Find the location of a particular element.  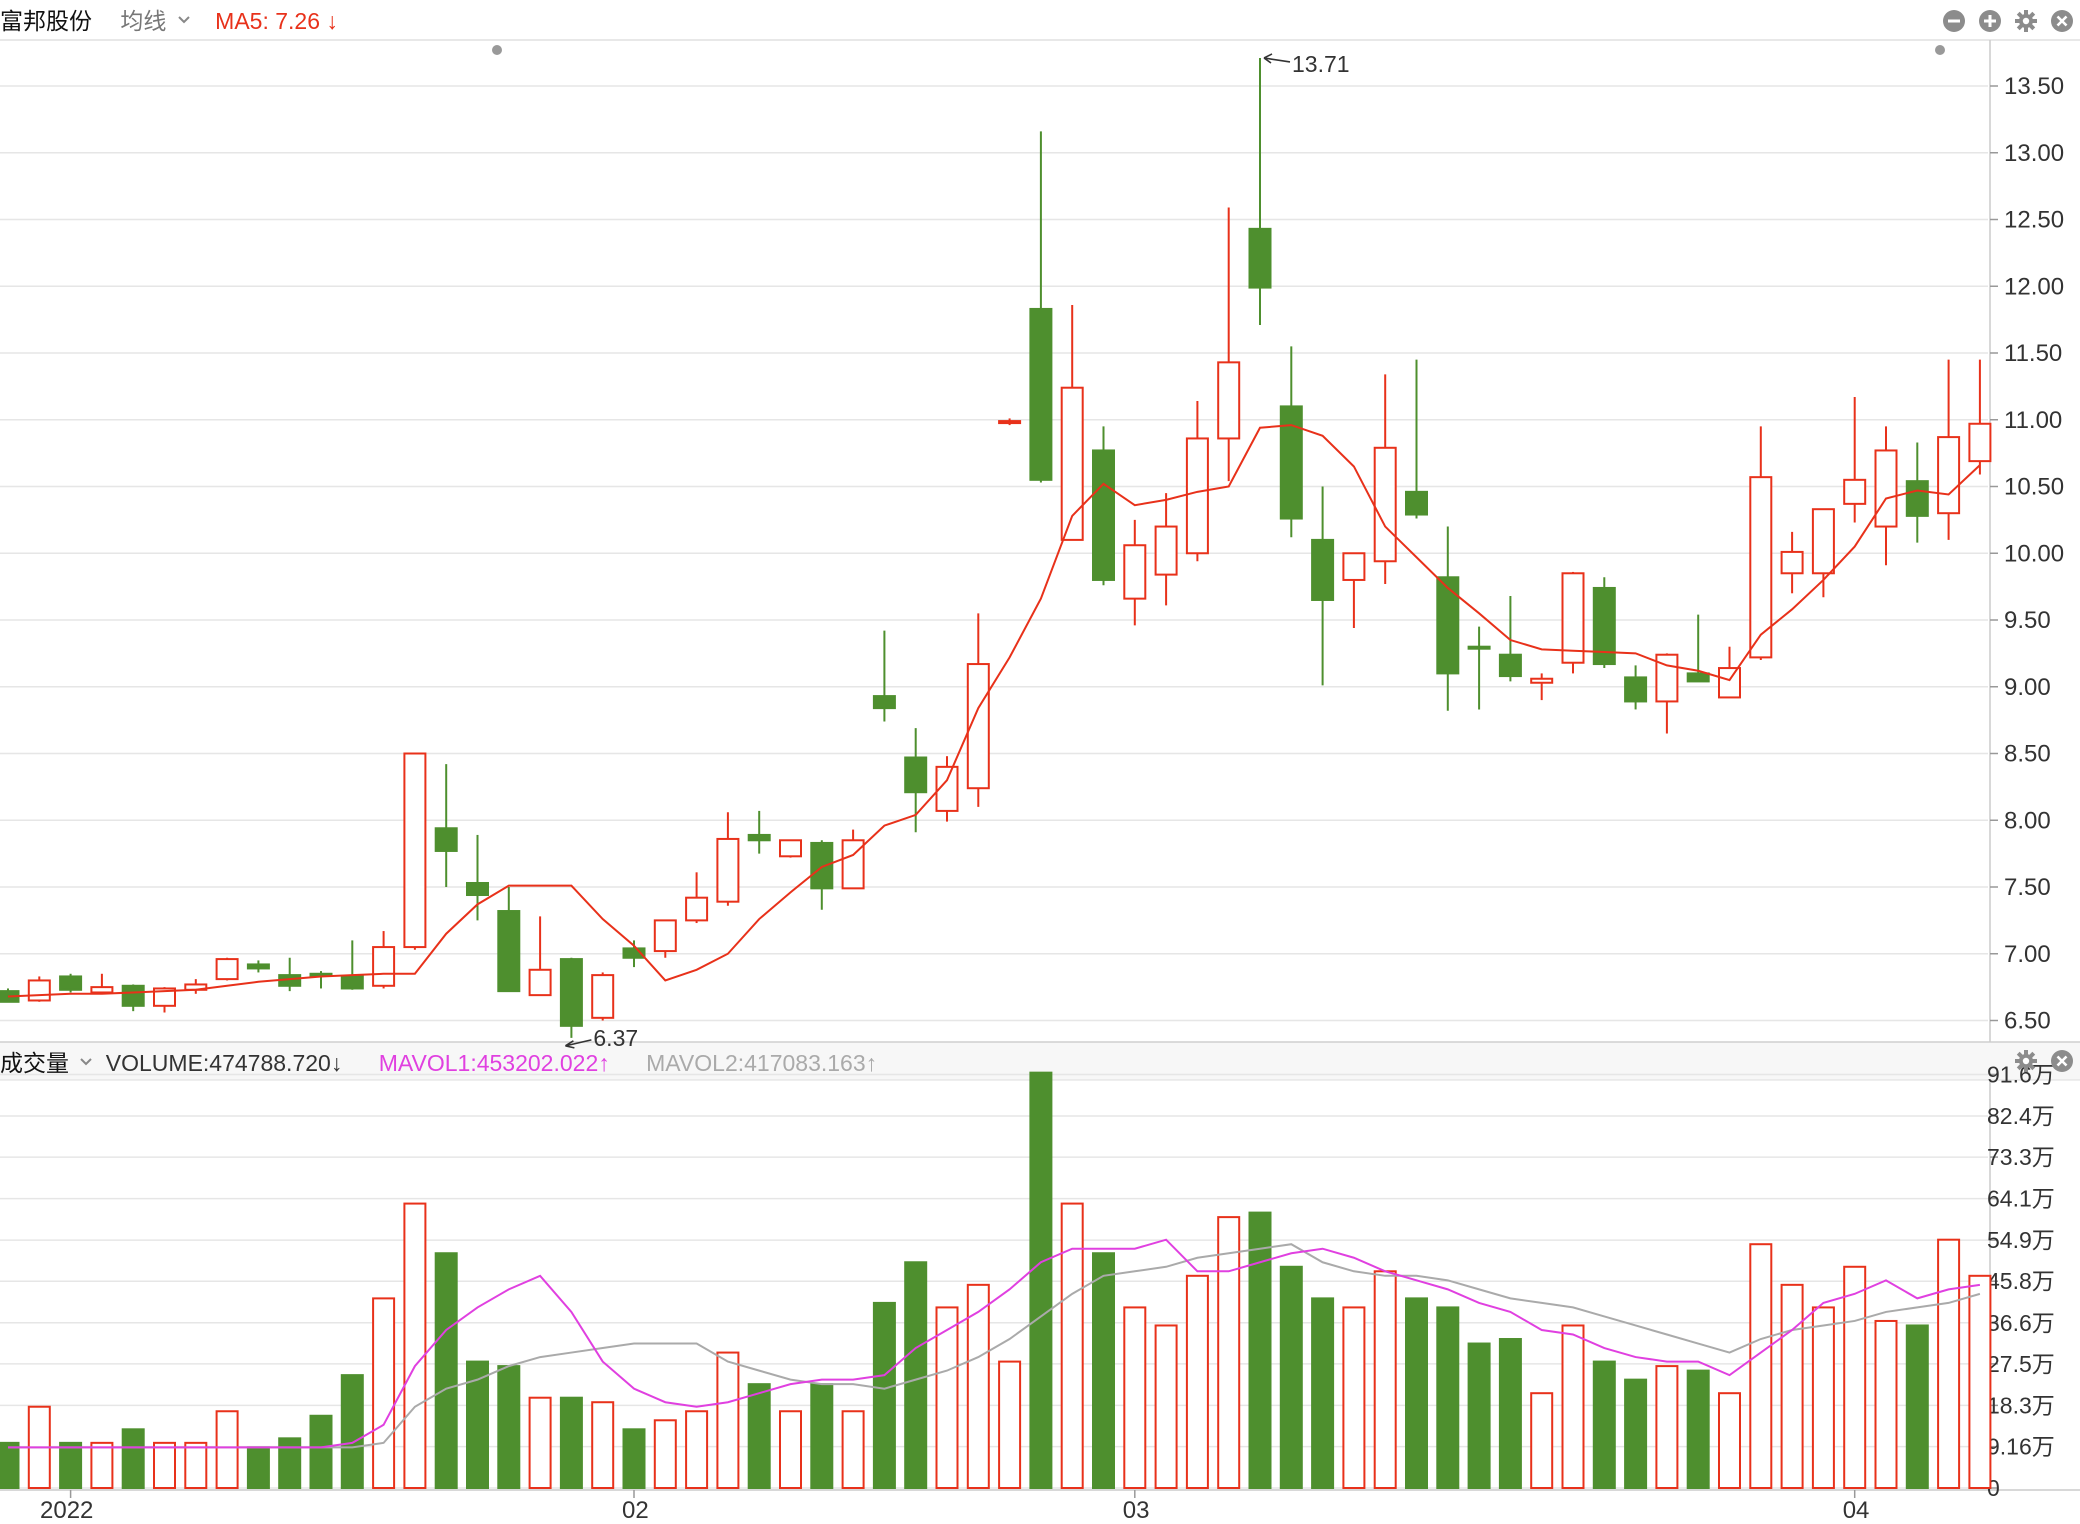

volume-tick-label: 27.5万 is located at coordinates (2021, 1364).